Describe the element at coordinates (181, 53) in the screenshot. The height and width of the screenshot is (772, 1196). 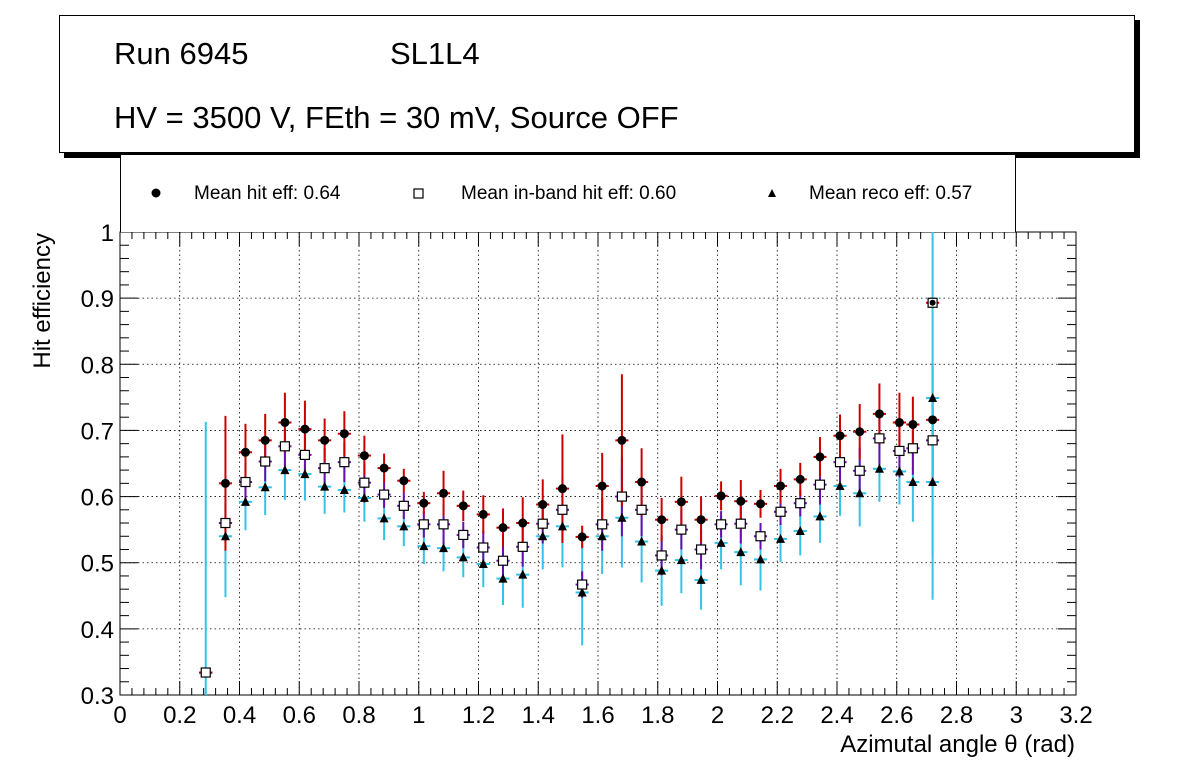
I see `run-label: Run 6945` at that location.